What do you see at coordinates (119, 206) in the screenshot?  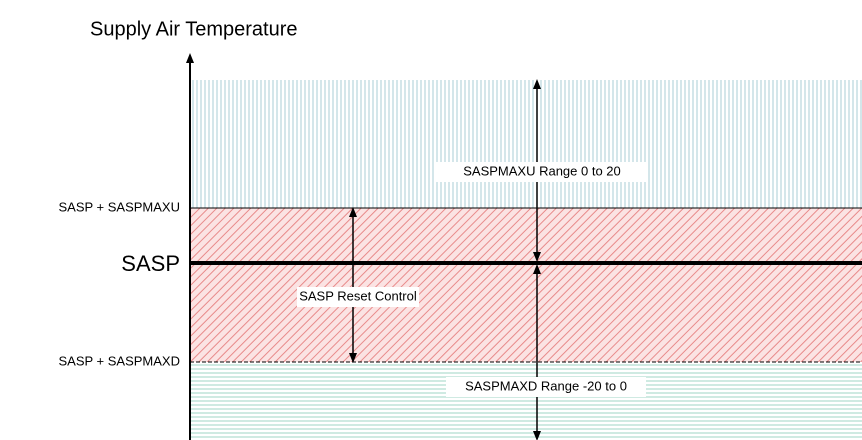 I see `upper-label: SASP + SASPMAXU` at bounding box center [119, 206].